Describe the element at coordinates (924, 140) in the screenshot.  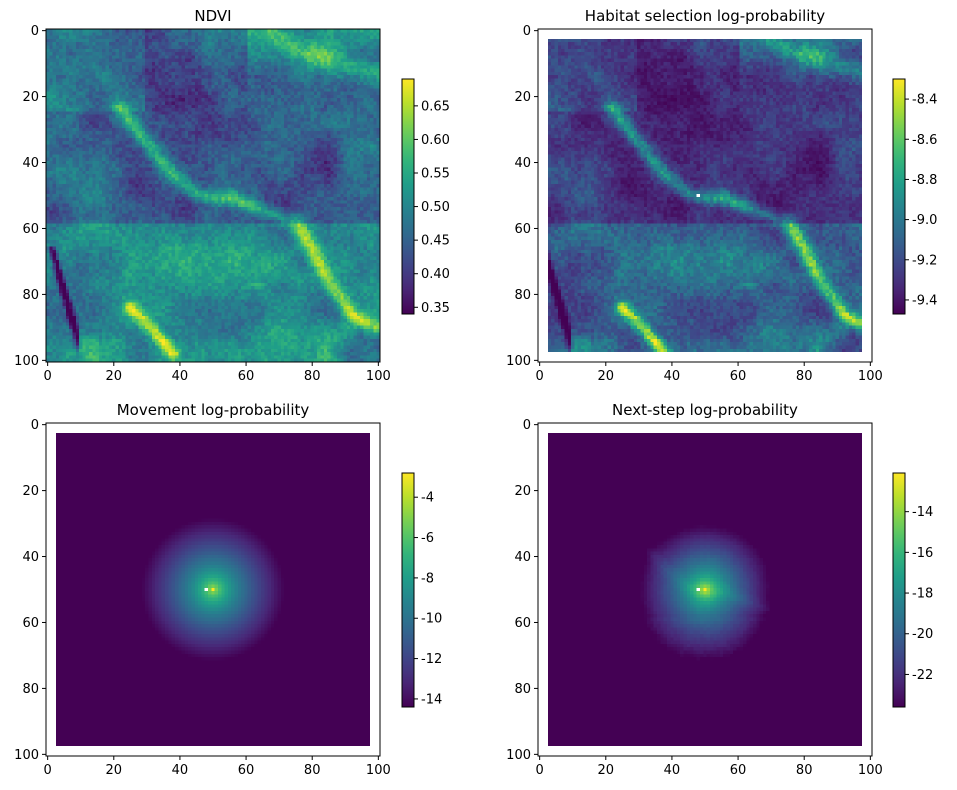
I see `colorbar-tick-label: -8.6` at that location.